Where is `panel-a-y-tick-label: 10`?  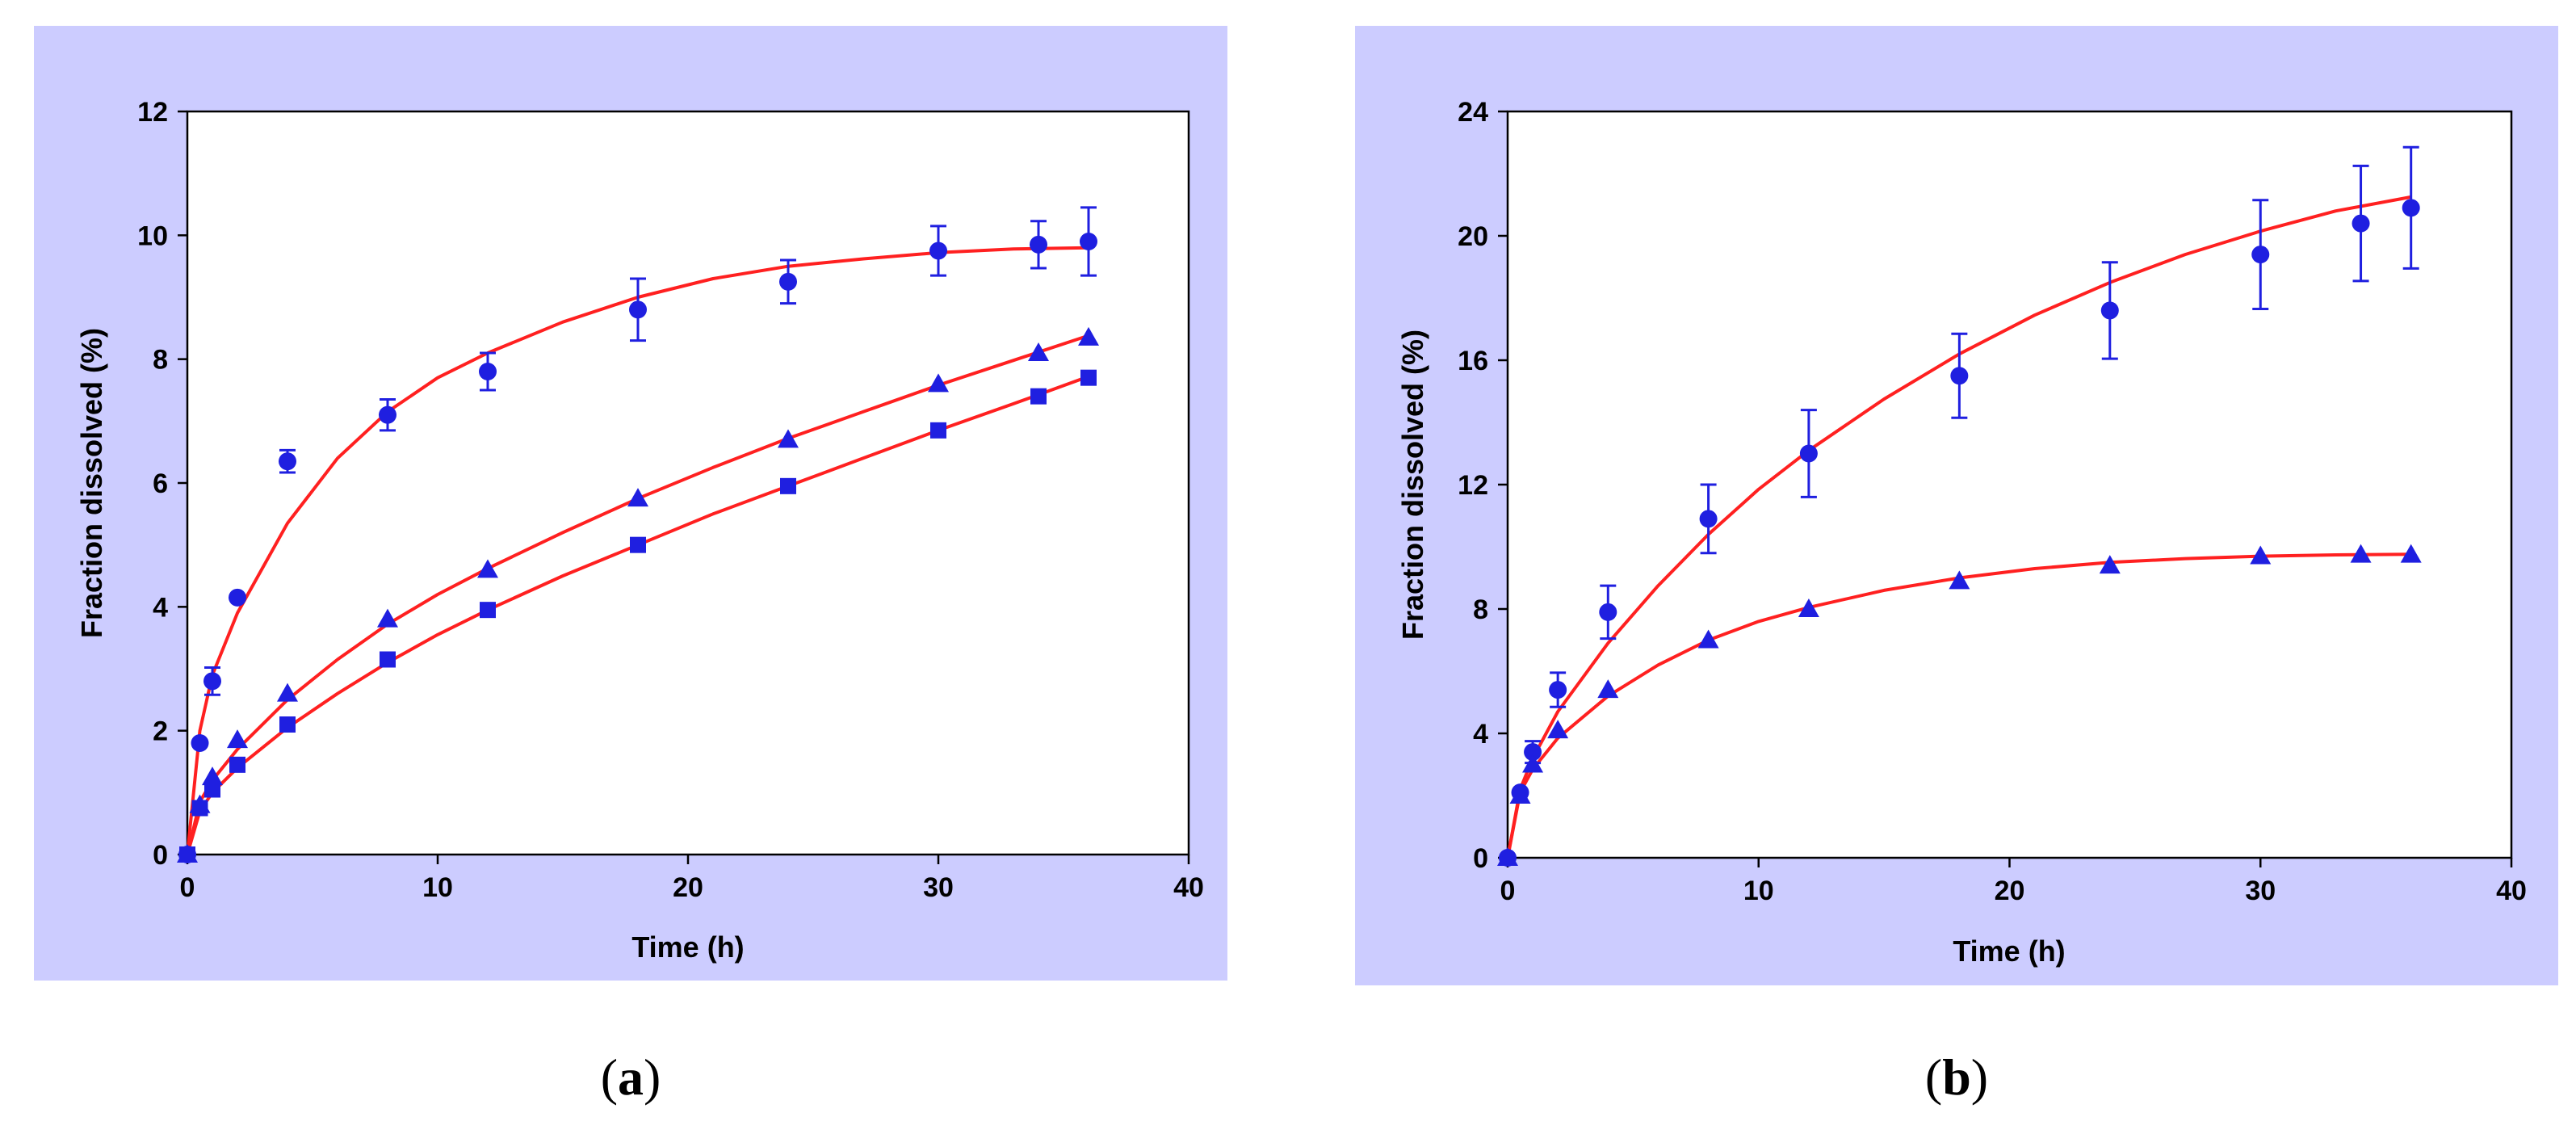
panel-a-y-tick-label: 10 is located at coordinates (152, 235).